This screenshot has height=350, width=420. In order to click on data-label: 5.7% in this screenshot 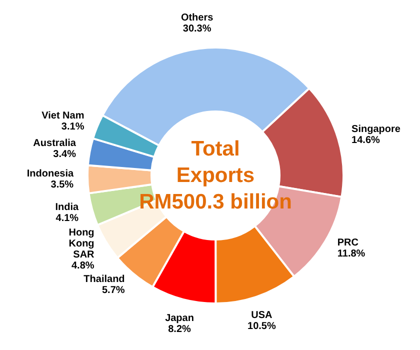, I will do `click(113, 290)`.